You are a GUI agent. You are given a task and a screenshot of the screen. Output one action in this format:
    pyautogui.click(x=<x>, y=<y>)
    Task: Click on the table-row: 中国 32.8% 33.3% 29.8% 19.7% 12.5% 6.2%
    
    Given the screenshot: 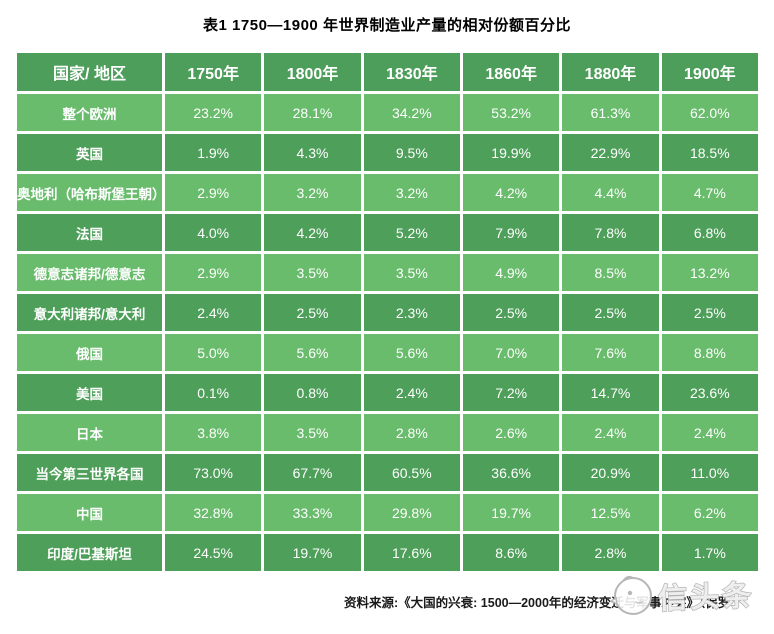 What is the action you would take?
    pyautogui.click(x=388, y=512)
    